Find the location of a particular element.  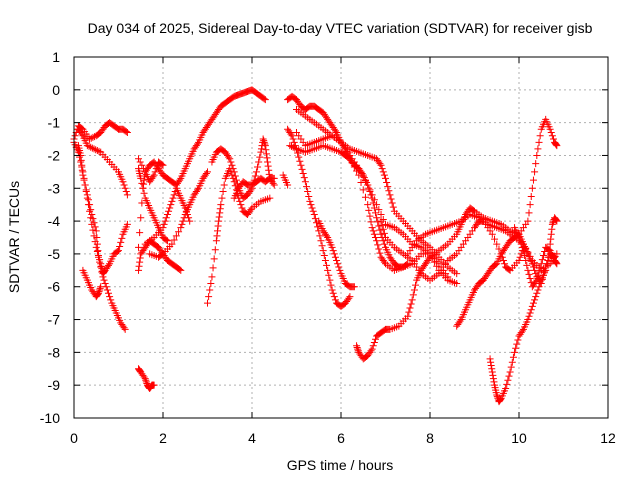

y-tick-label: -2 is located at coordinates (54, 155).